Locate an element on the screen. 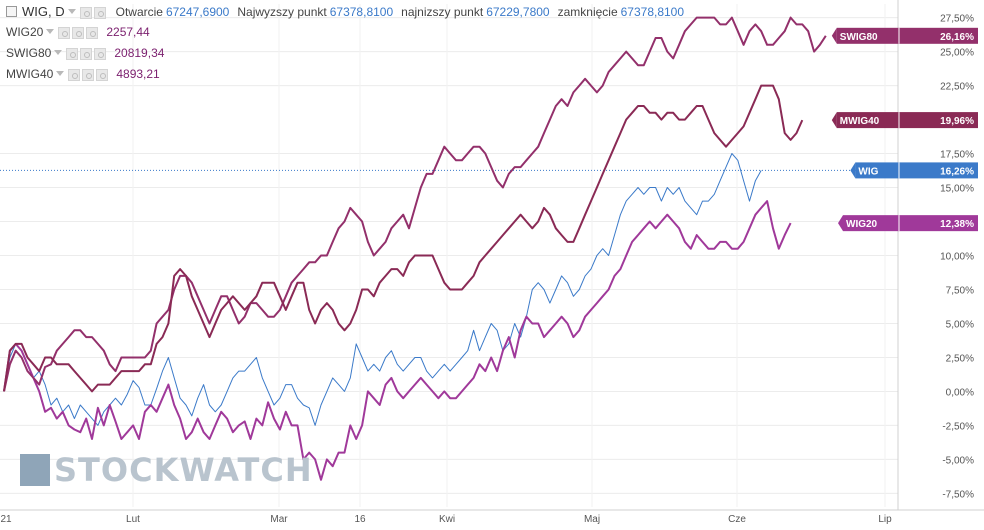  y-tick-label: -5,00% is located at coordinates (958, 460).